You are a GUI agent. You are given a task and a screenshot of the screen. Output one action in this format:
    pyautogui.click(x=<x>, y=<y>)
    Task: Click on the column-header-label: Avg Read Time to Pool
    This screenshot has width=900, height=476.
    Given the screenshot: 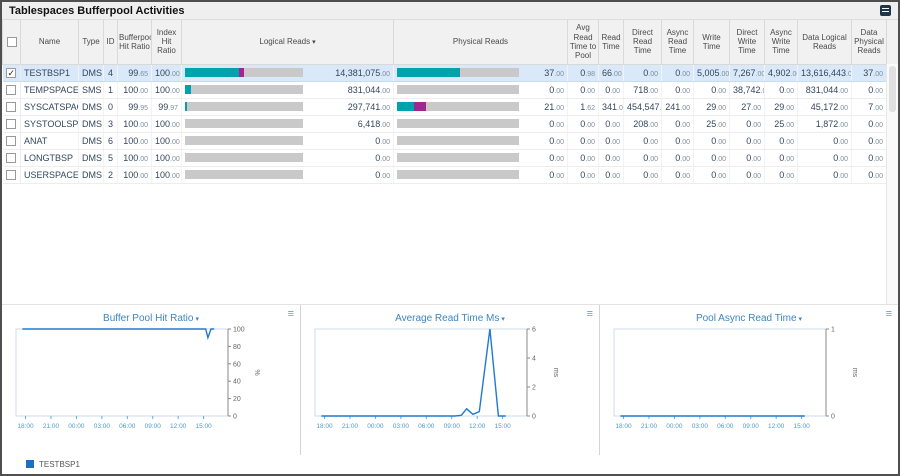 What is the action you would take?
    pyautogui.click(x=583, y=41)
    